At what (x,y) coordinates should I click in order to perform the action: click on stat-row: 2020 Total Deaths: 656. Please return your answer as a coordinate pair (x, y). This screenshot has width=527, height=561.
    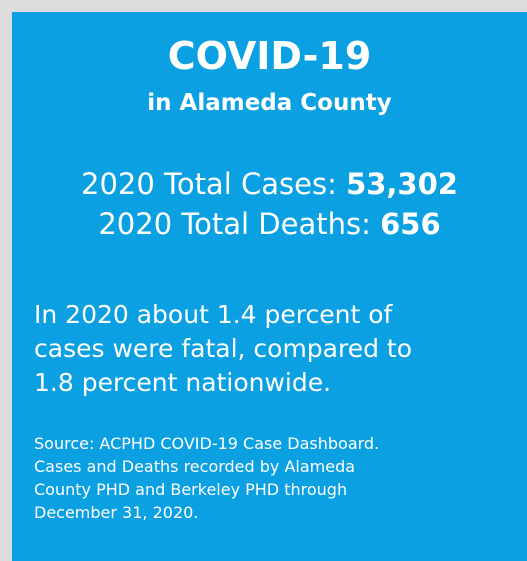
    Looking at the image, I should click on (269, 224).